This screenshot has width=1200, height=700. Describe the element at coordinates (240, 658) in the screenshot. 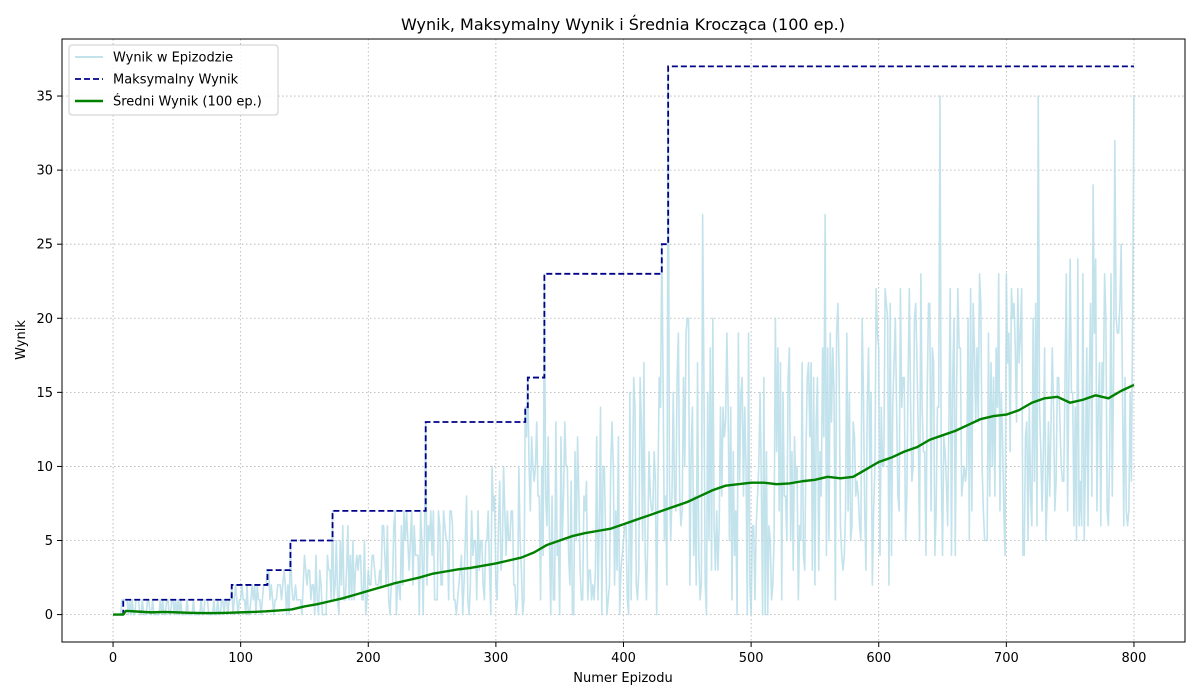

I see `x-tick-label: 100` at that location.